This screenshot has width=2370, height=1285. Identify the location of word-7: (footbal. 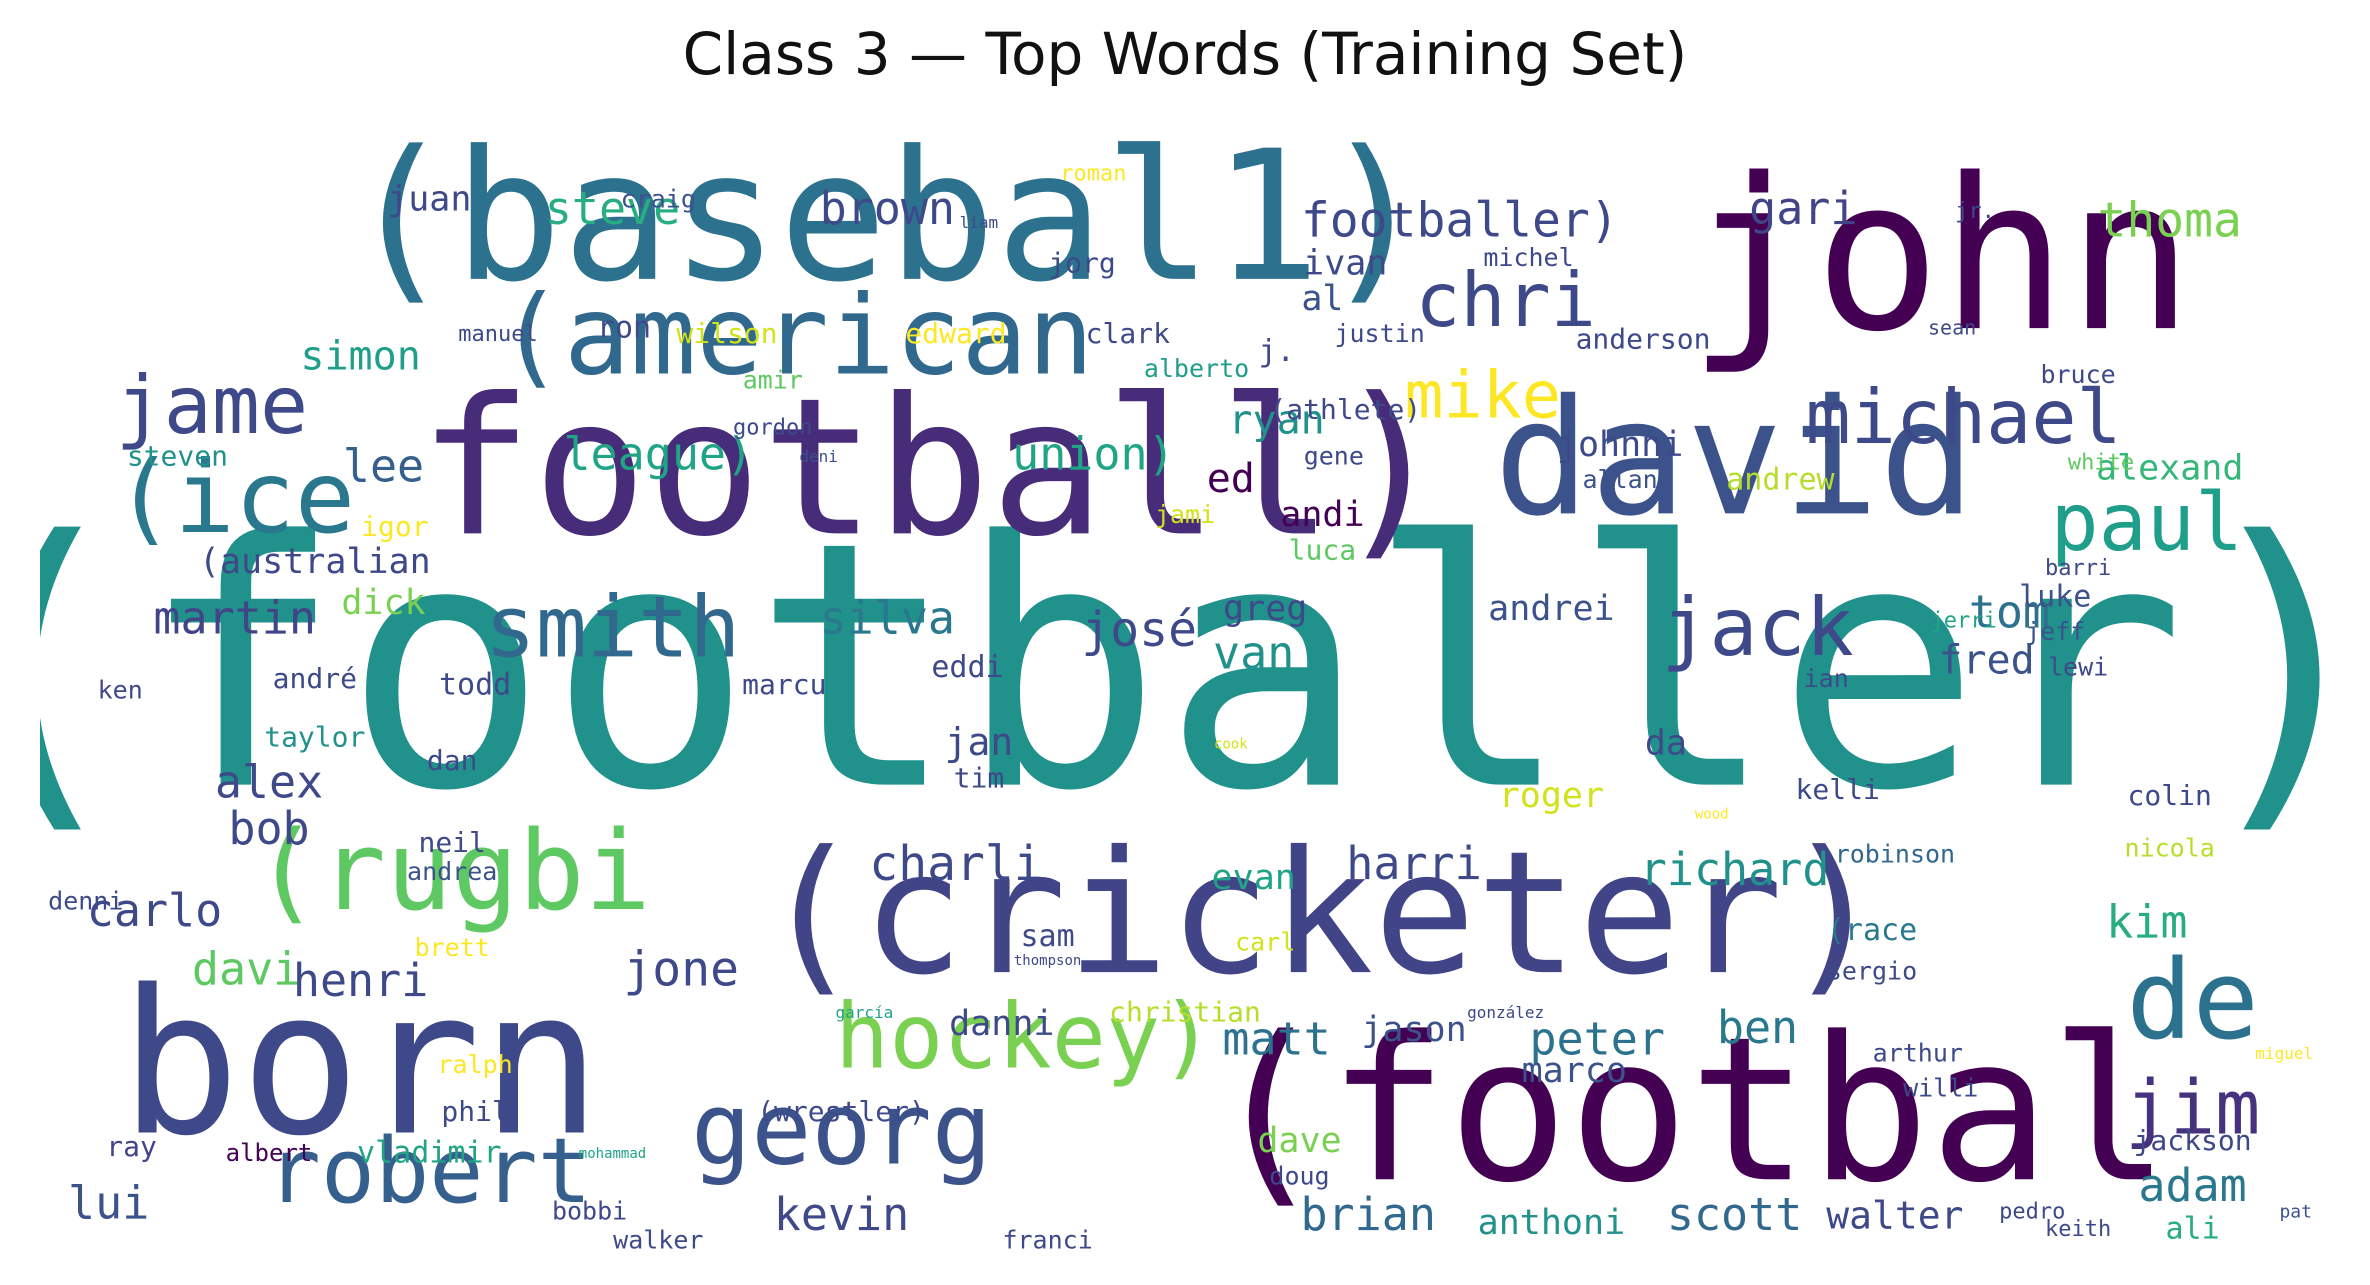
(1688, 1110).